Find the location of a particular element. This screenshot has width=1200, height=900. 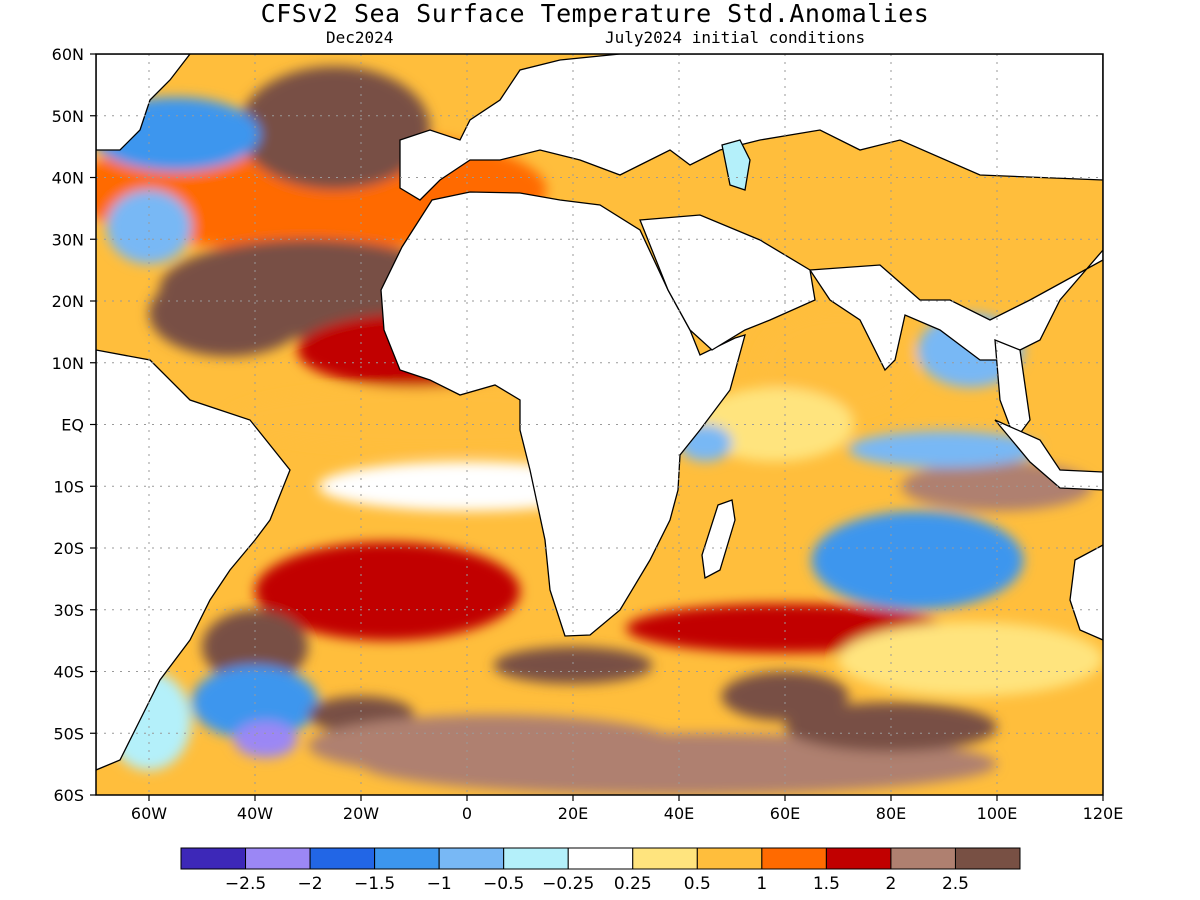

y-tick-label: 40S is located at coordinates (68, 672).